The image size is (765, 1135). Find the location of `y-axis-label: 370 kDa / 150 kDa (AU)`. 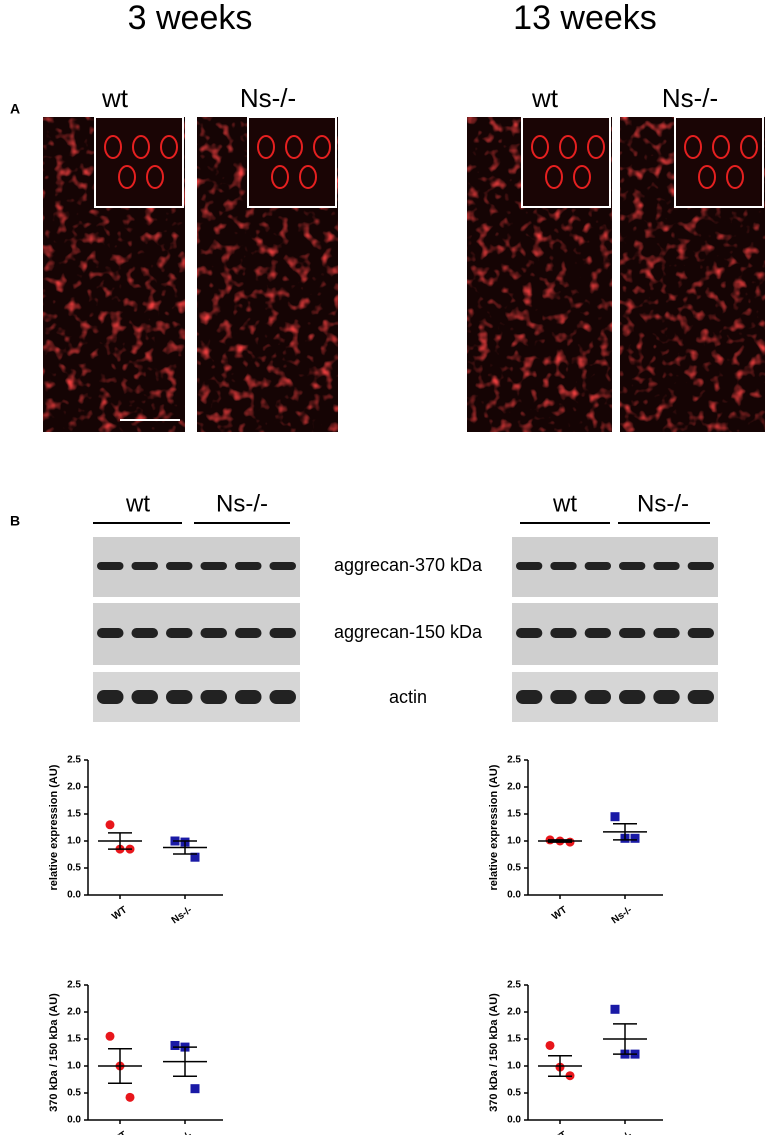

y-axis-label: 370 kDa / 150 kDa (AU) is located at coordinates (54, 1052).